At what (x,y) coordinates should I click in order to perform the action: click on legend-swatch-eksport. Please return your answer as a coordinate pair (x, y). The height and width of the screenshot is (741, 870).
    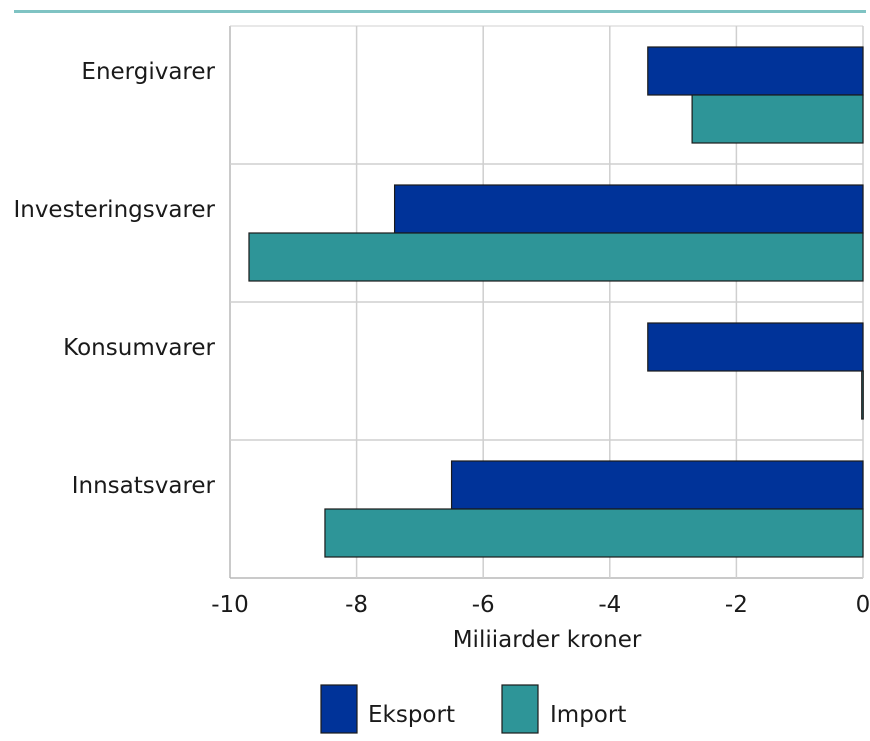
    Looking at the image, I should click on (339, 709).